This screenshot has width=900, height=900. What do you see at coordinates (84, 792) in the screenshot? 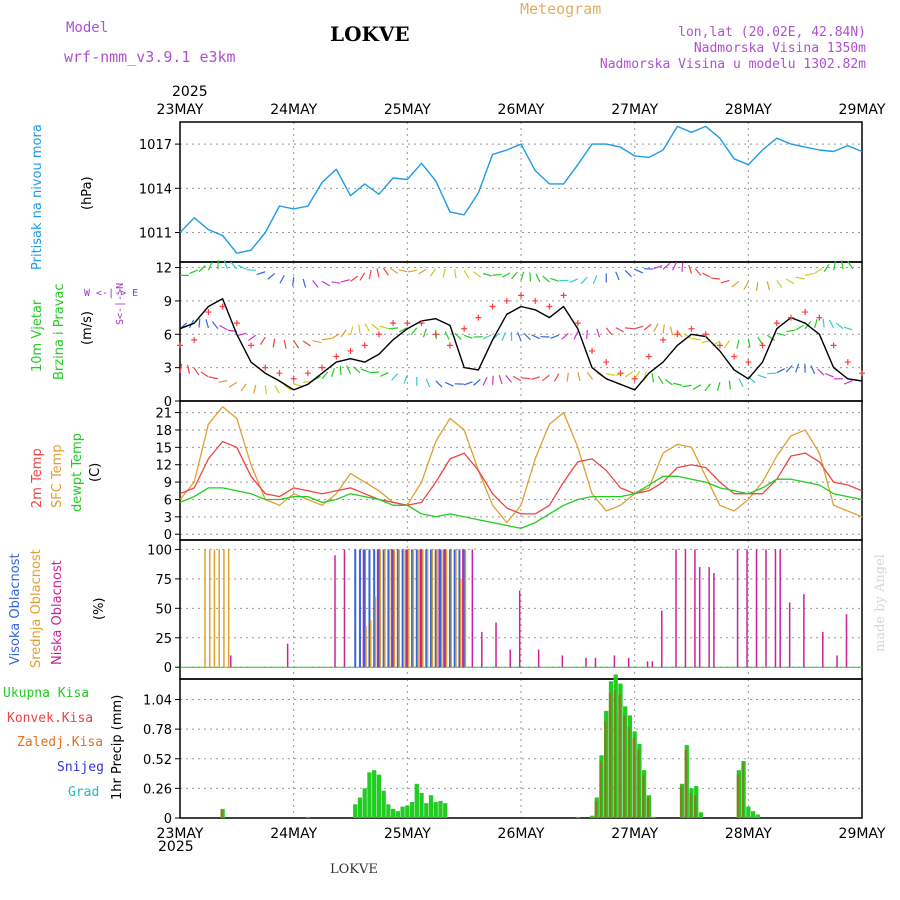
I see `precip-legend-hail: Grad` at bounding box center [84, 792].